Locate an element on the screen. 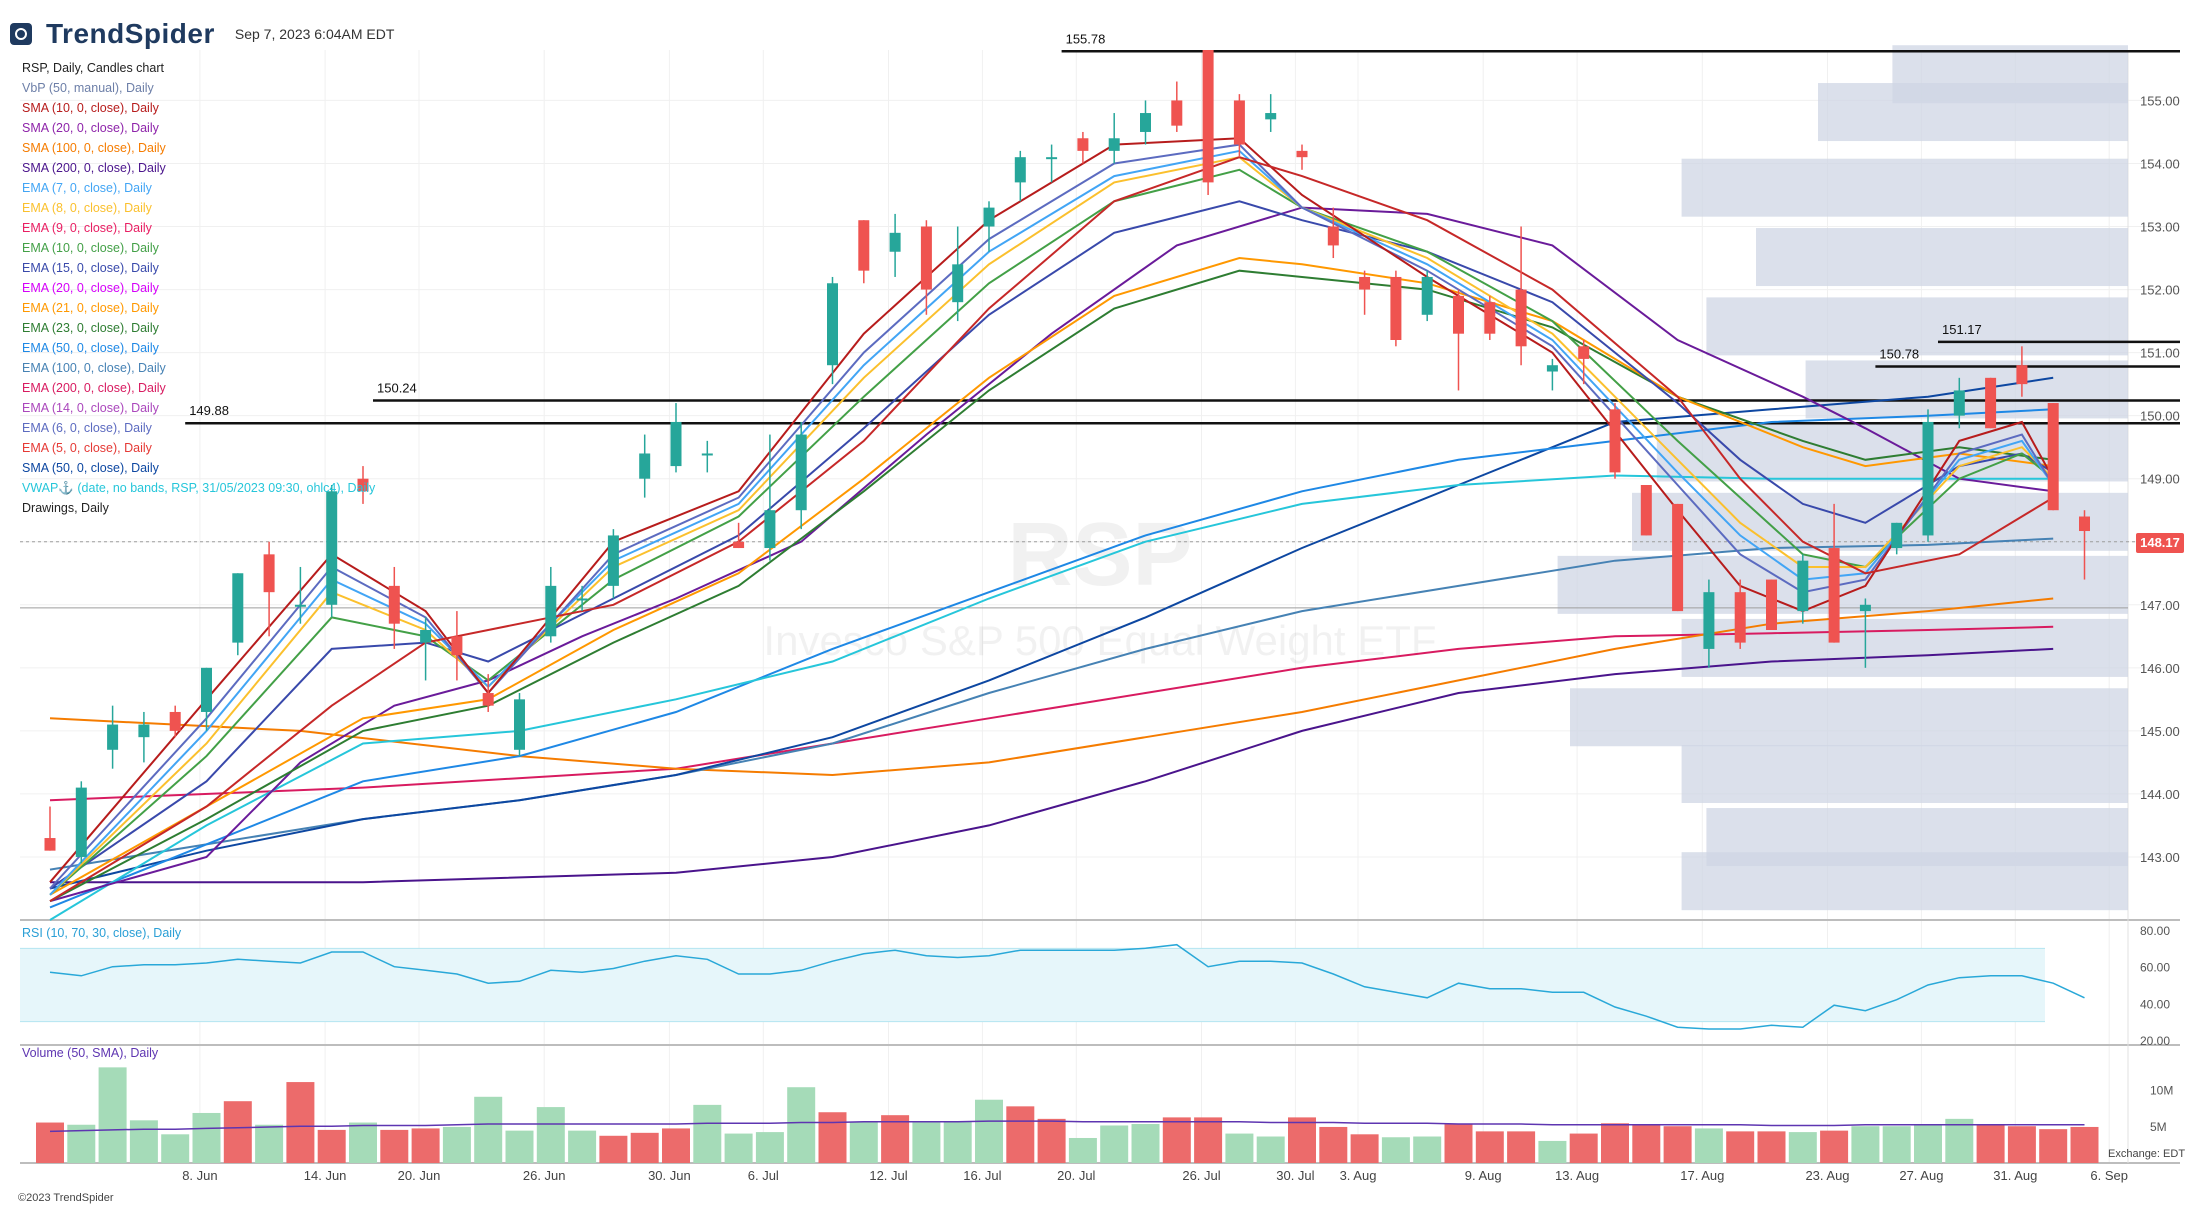 This screenshot has width=2207, height=1209. legend-item: EMA (100, 0, close), Daily is located at coordinates (94, 368).